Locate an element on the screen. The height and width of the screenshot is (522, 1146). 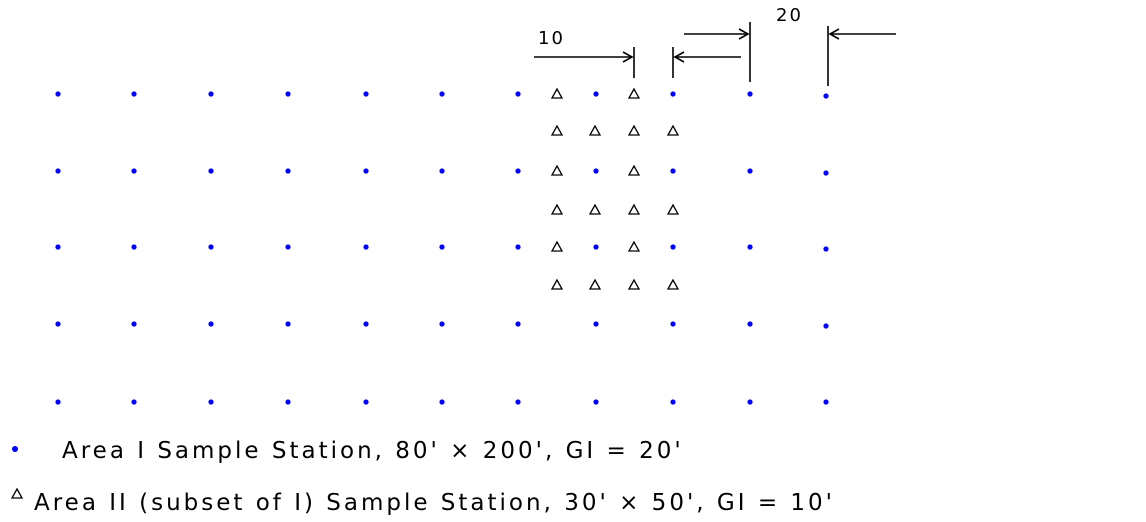
legend-area1-dot-icon is located at coordinates (15, 449).